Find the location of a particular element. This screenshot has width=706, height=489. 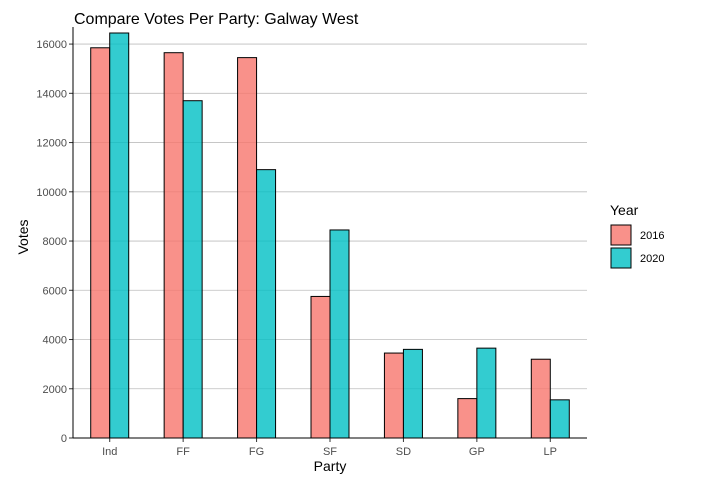

y-tick-label: 0 is located at coordinates (64, 439).